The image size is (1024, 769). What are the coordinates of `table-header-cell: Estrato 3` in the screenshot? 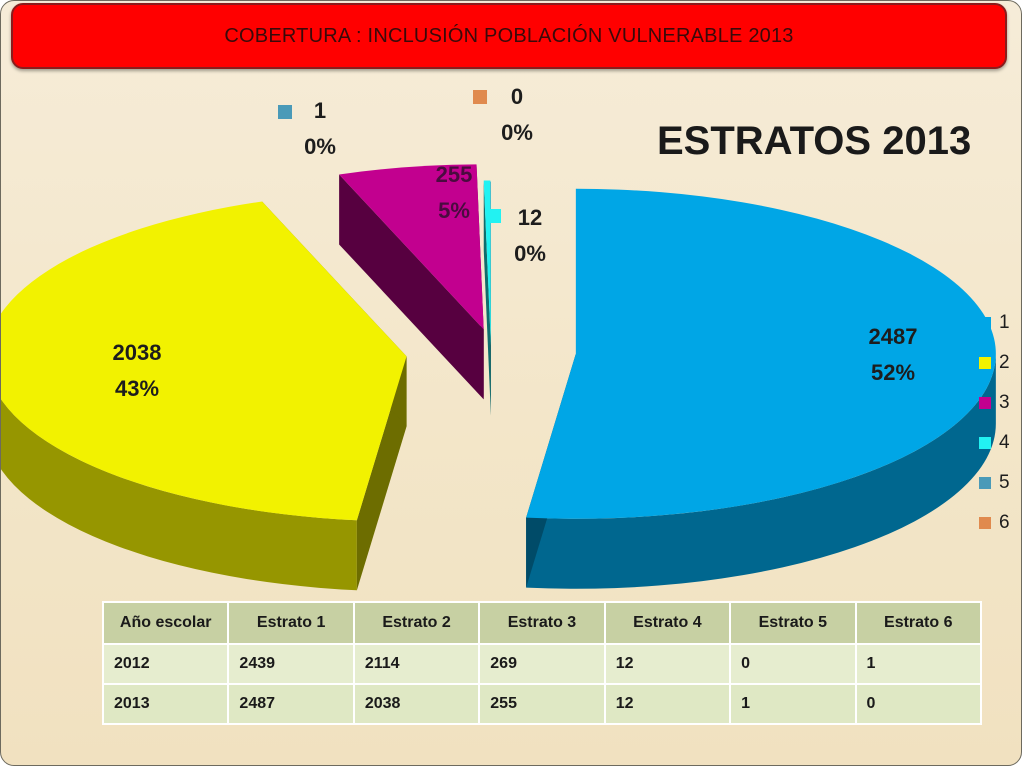 It's located at (542, 623).